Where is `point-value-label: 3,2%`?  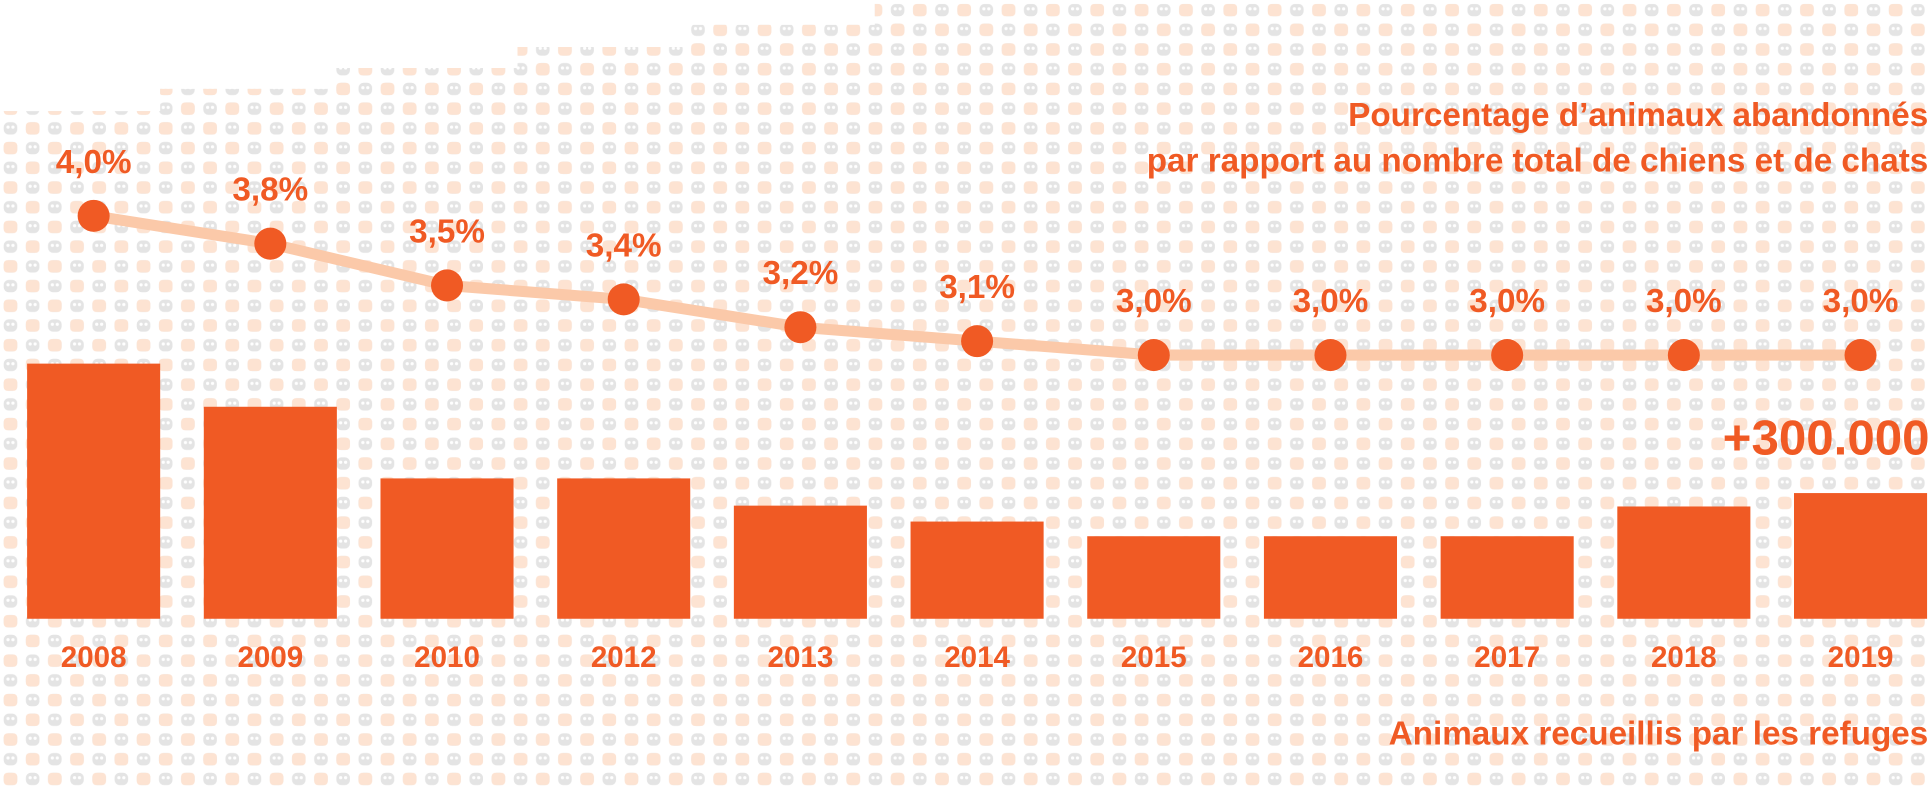 point-value-label: 3,2% is located at coordinates (801, 273).